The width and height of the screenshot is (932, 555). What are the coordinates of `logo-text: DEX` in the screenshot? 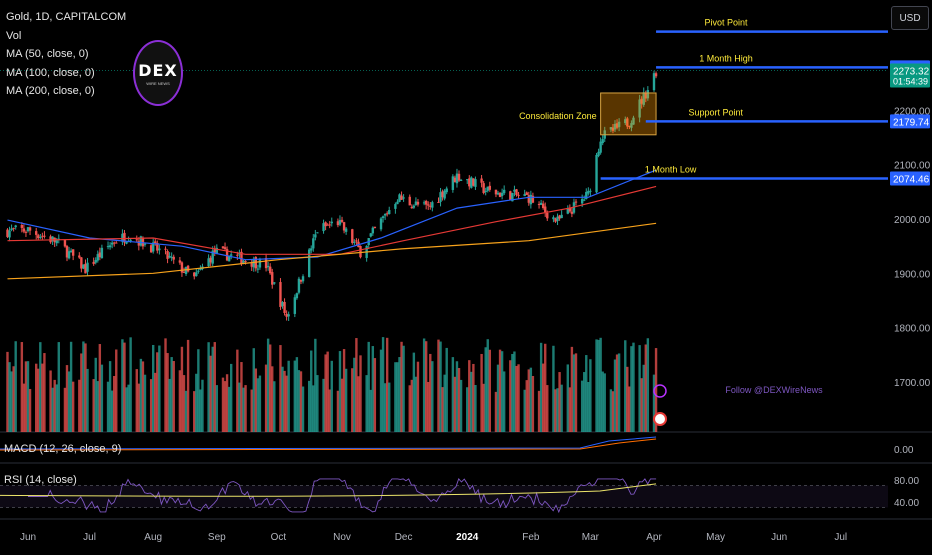 It's located at (158, 70).